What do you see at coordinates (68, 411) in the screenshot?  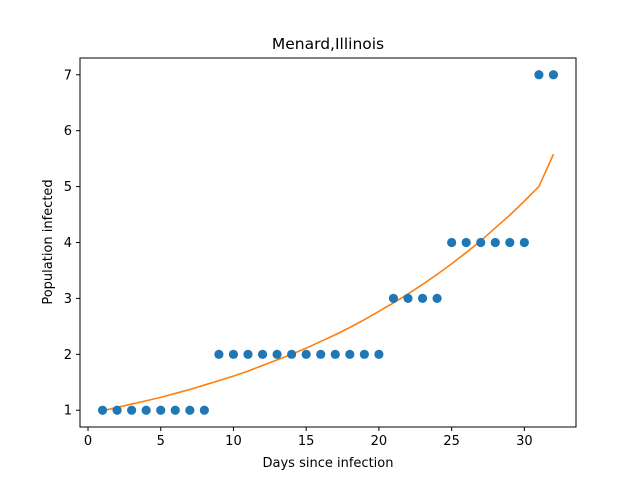 I see `y-tick-label: 1` at bounding box center [68, 411].